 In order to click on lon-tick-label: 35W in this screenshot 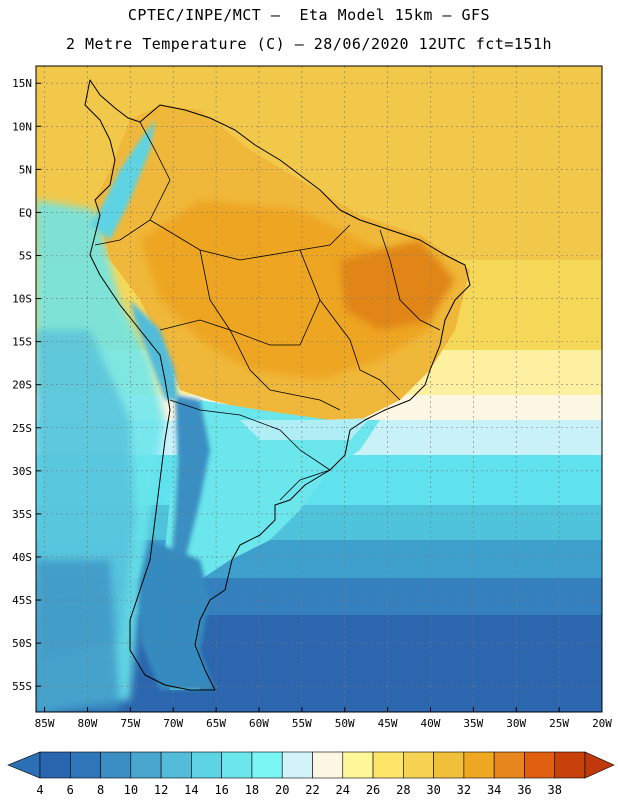, I will do `click(473, 723)`.